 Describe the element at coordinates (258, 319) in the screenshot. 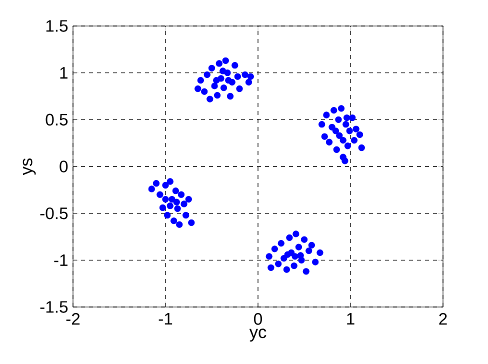

I see `x-tick-label: 0` at that location.